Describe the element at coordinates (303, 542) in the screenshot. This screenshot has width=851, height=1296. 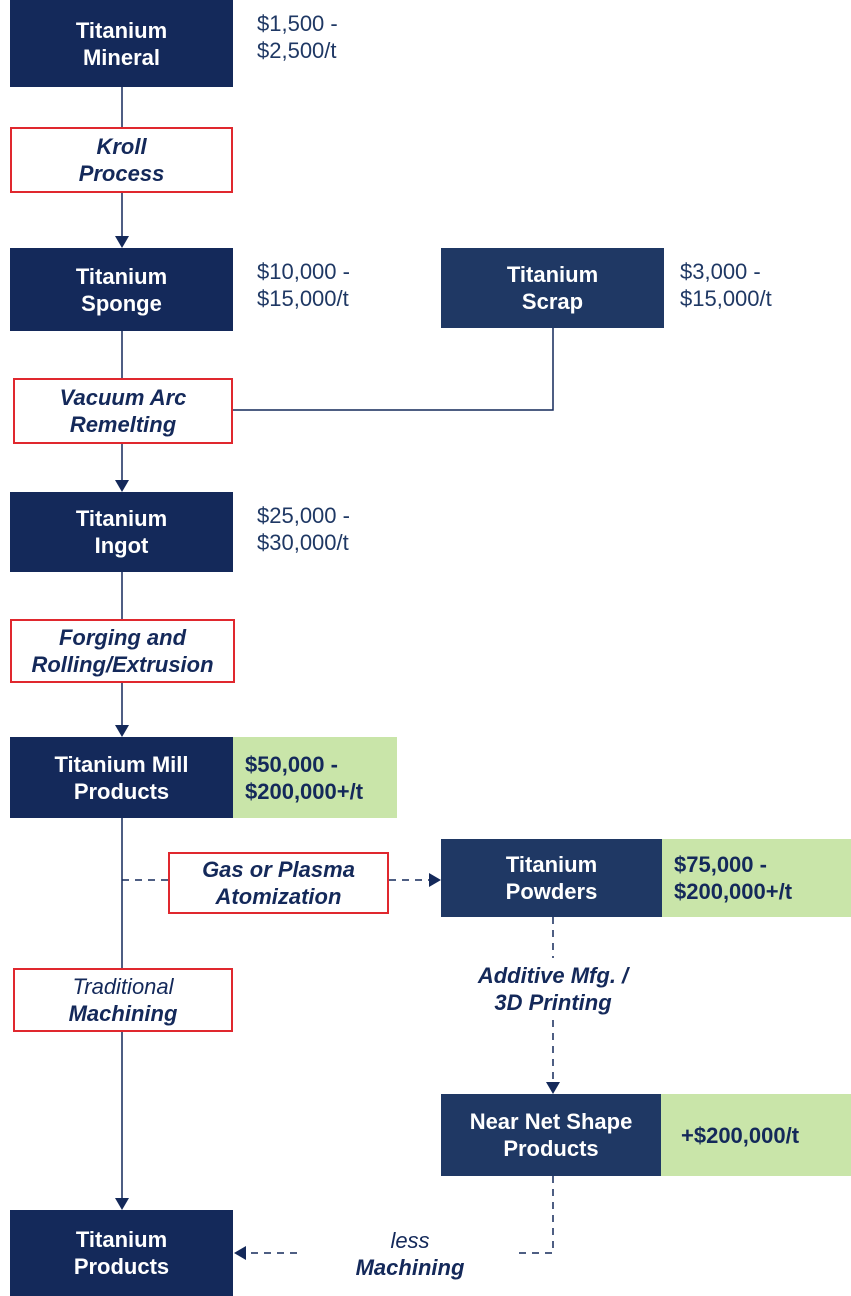
I see `price-line: $30,000/t` at that location.